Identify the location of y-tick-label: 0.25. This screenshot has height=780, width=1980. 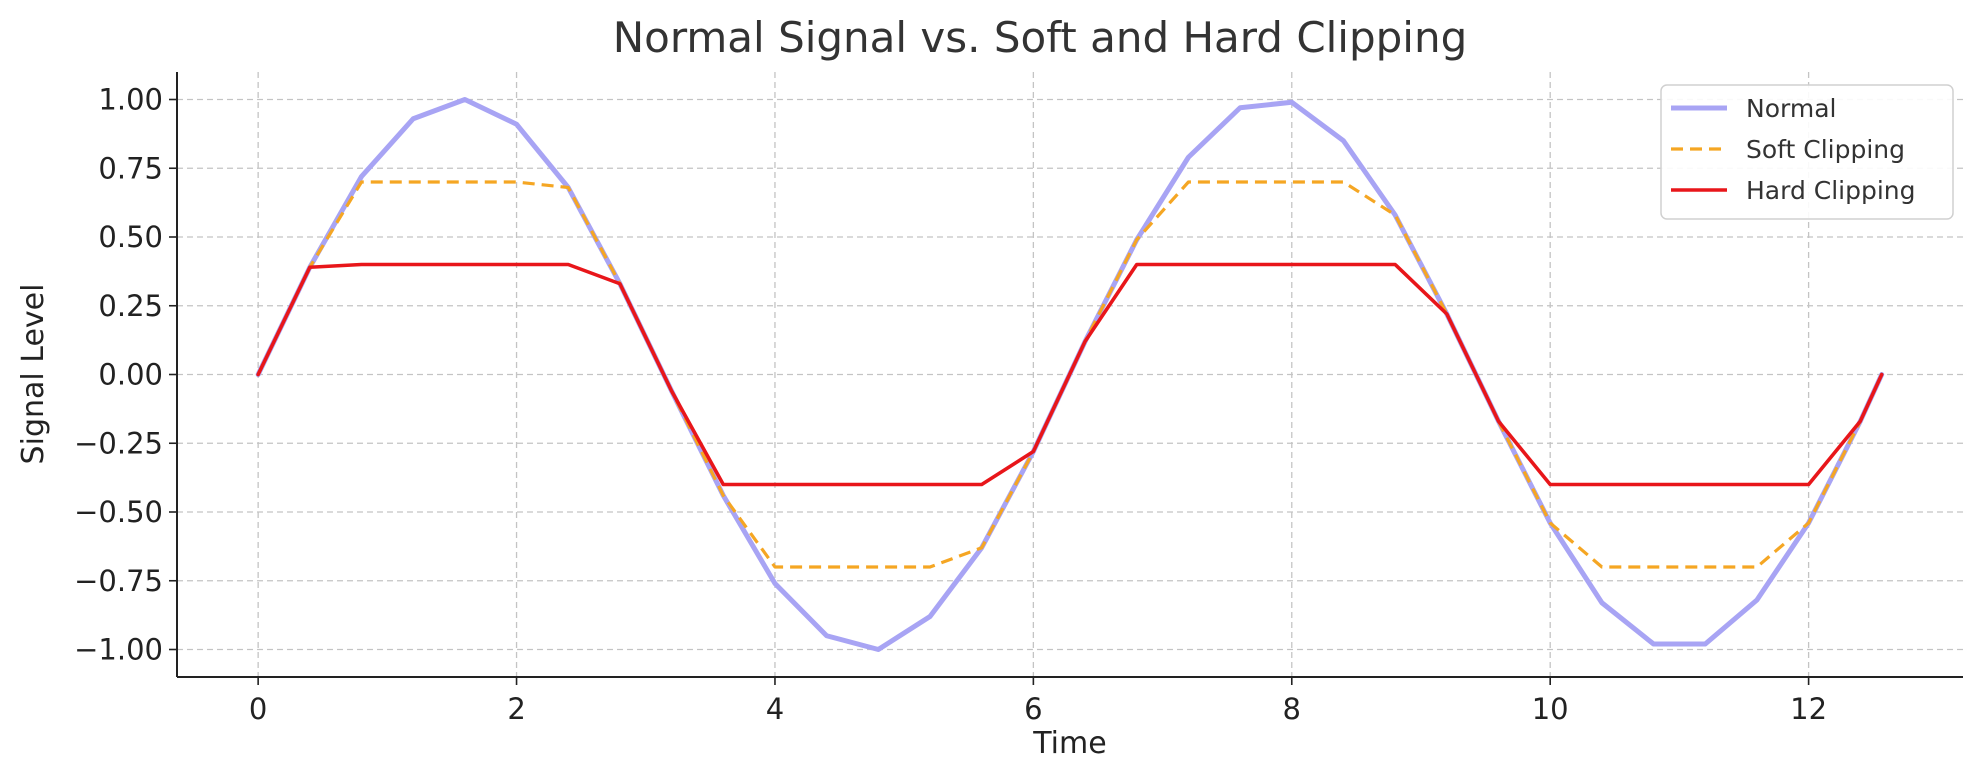
(130, 306).